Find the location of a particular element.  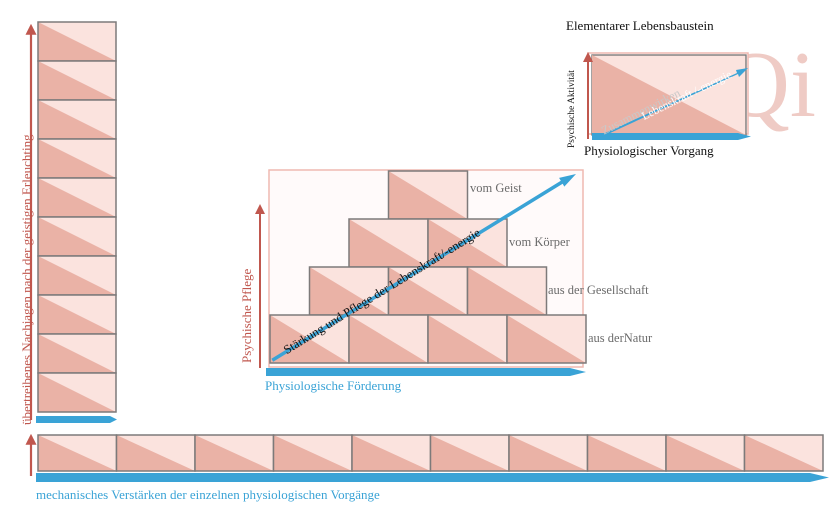

level-label-geist: vom Geist is located at coordinates (496, 188).